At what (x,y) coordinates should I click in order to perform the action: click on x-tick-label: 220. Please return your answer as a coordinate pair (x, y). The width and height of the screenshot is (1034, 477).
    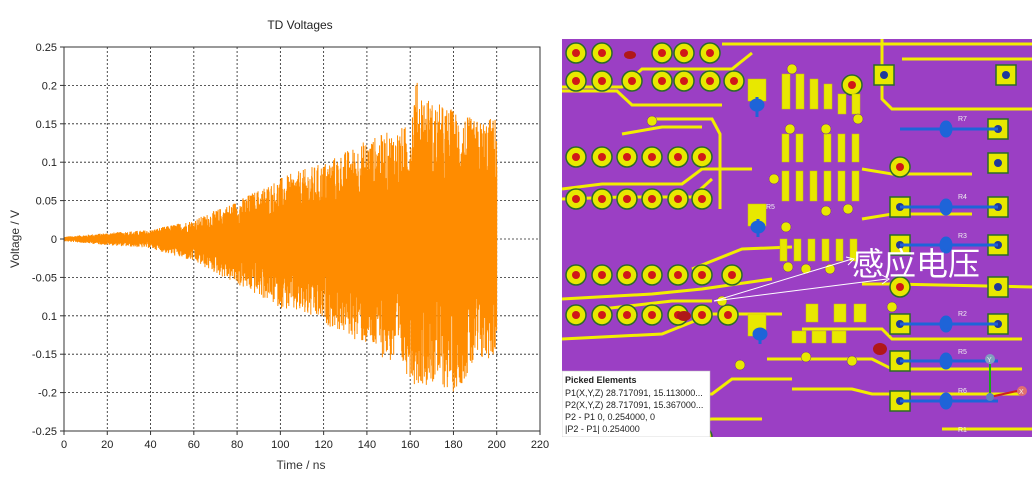
    Looking at the image, I should click on (540, 445).